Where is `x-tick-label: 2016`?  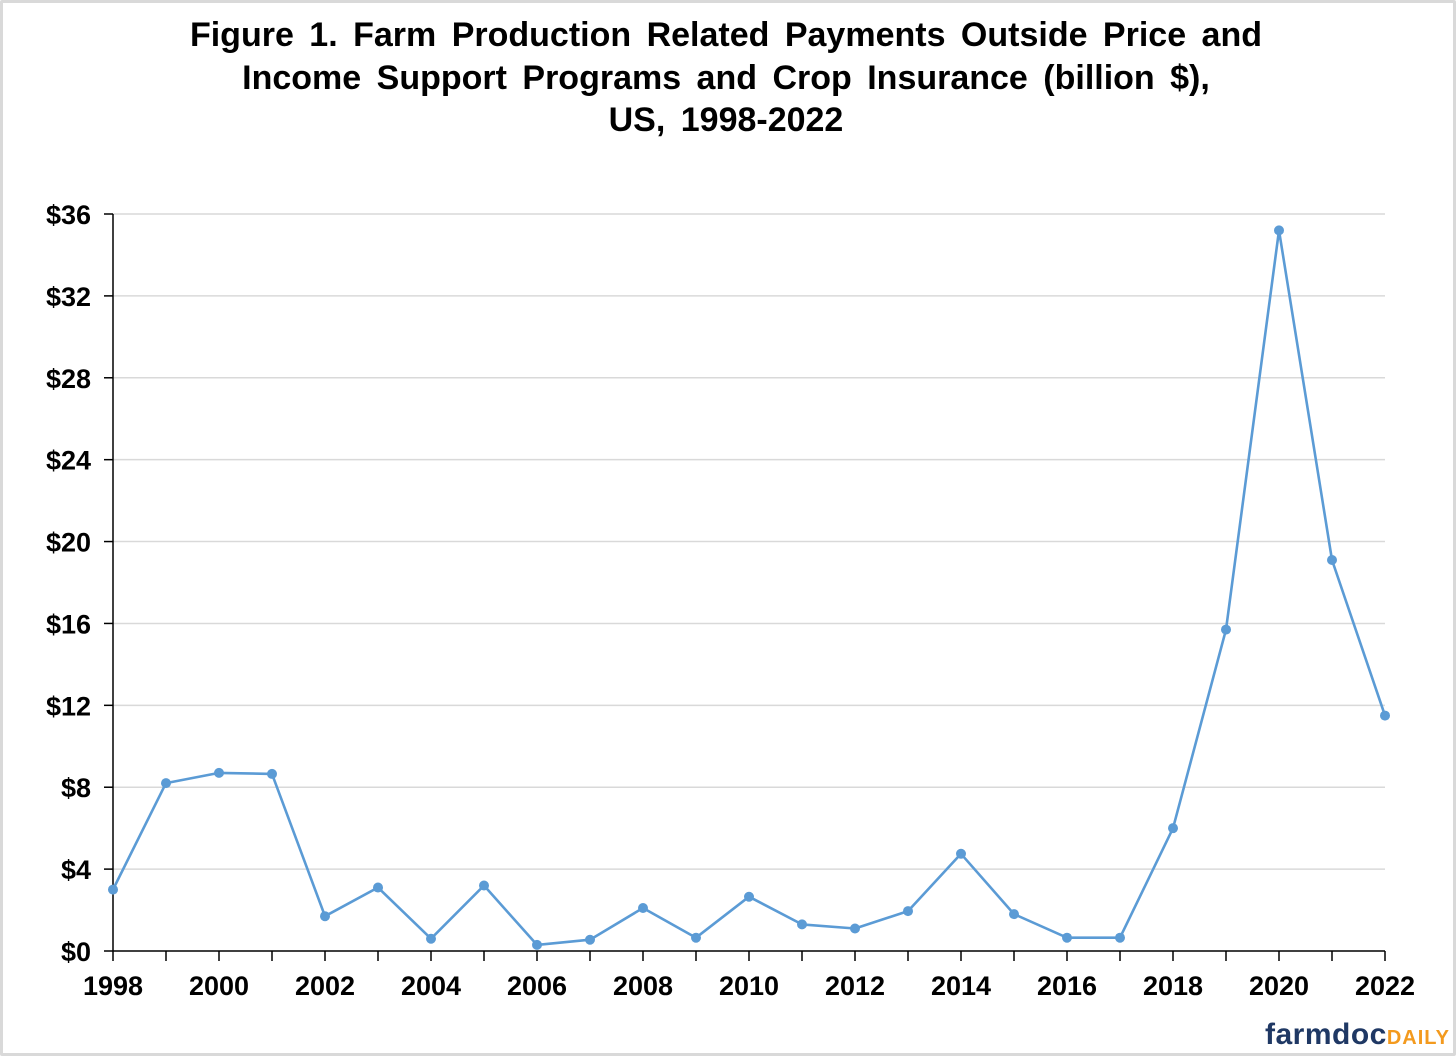
x-tick-label: 2016 is located at coordinates (1067, 986).